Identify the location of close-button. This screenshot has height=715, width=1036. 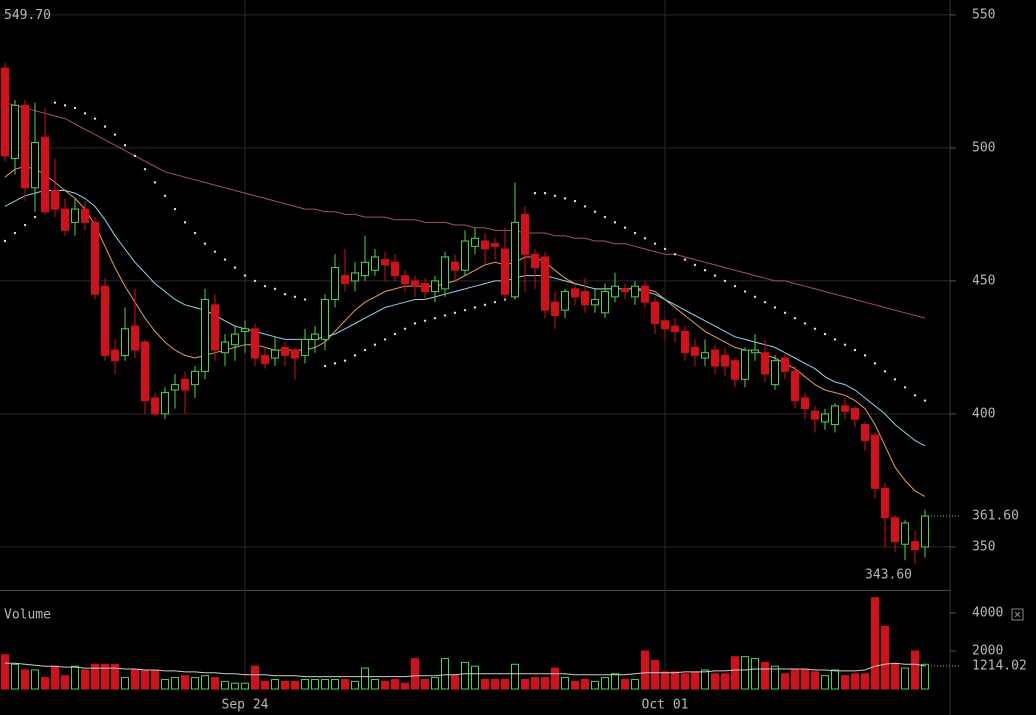
(1017, 614).